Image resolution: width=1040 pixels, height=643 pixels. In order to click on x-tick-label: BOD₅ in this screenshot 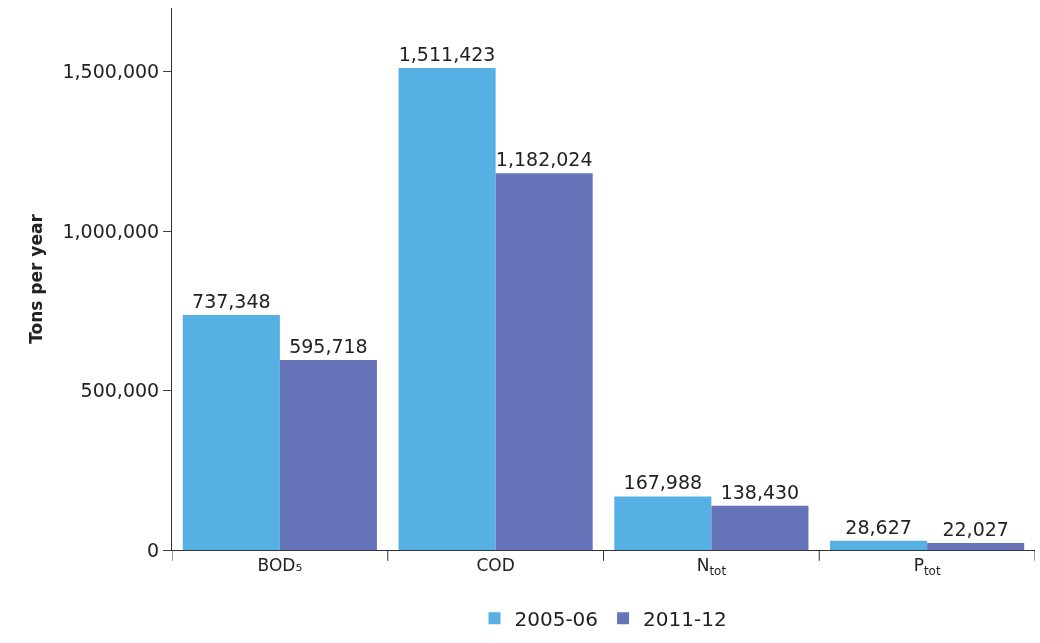, I will do `click(280, 565)`.